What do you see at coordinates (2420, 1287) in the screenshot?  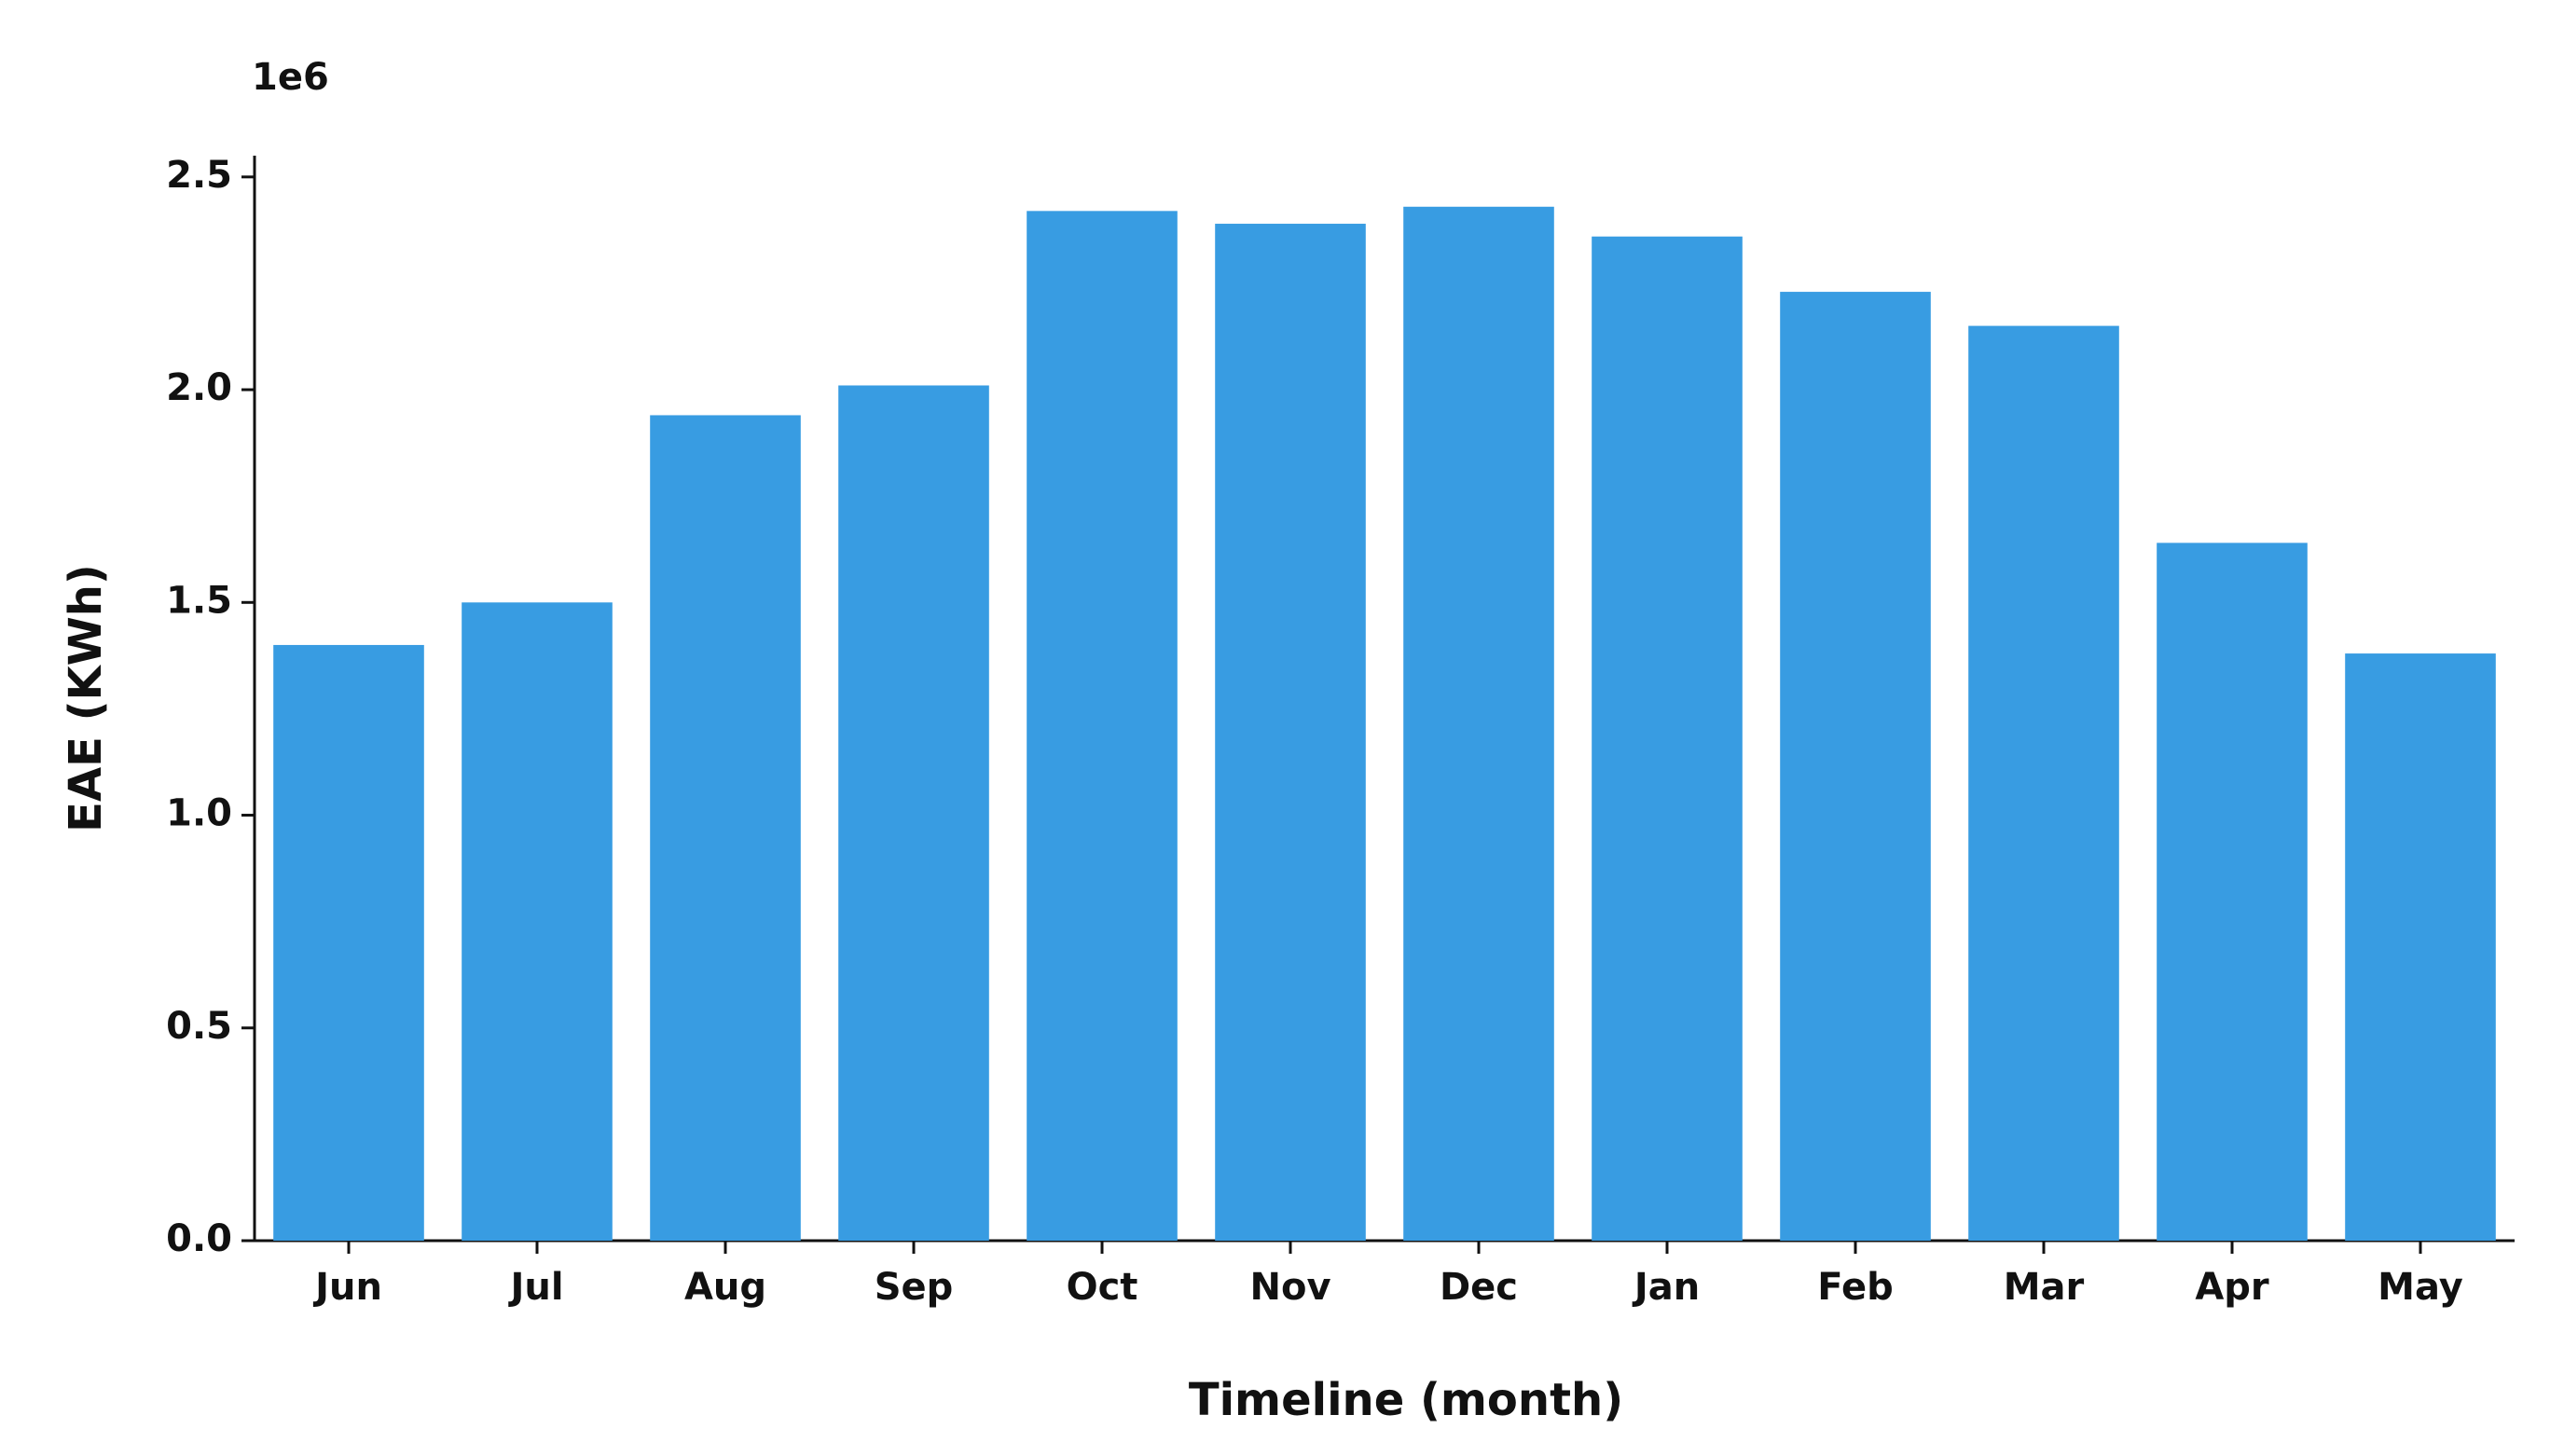 I see `x-tick-label: May` at bounding box center [2420, 1287].